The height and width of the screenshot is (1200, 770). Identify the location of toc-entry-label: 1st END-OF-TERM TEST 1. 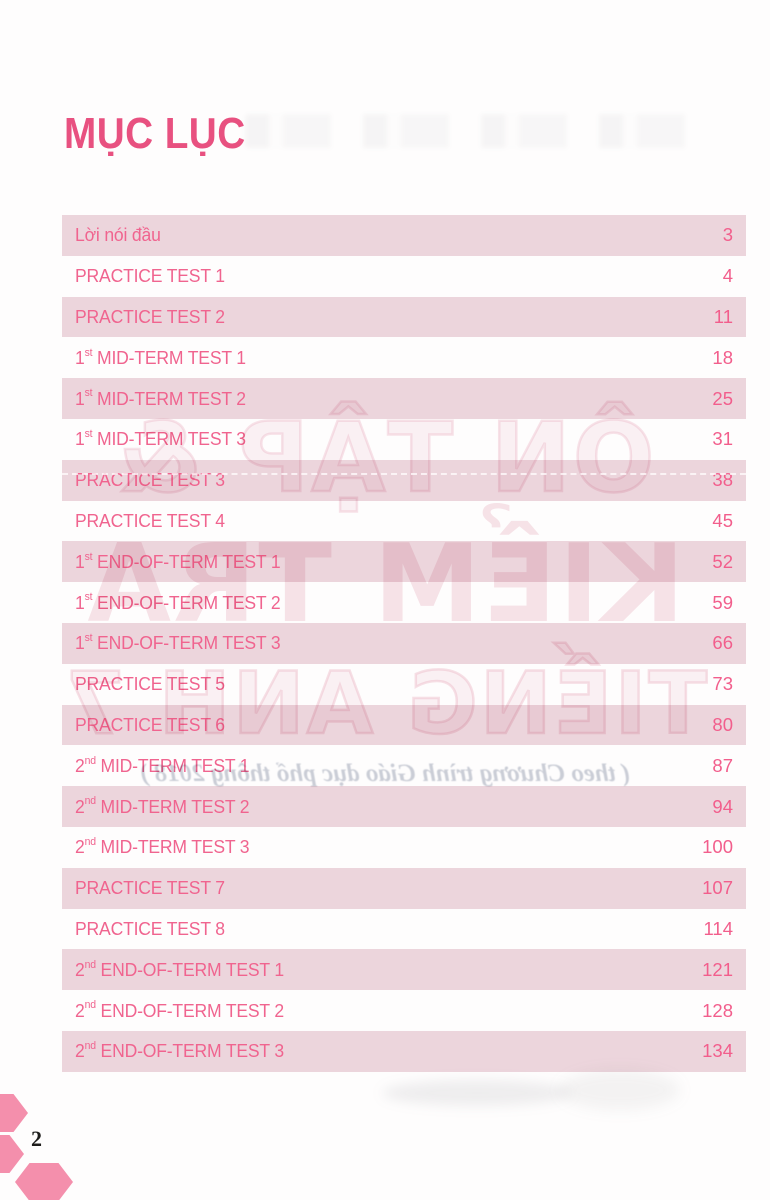
(178, 561).